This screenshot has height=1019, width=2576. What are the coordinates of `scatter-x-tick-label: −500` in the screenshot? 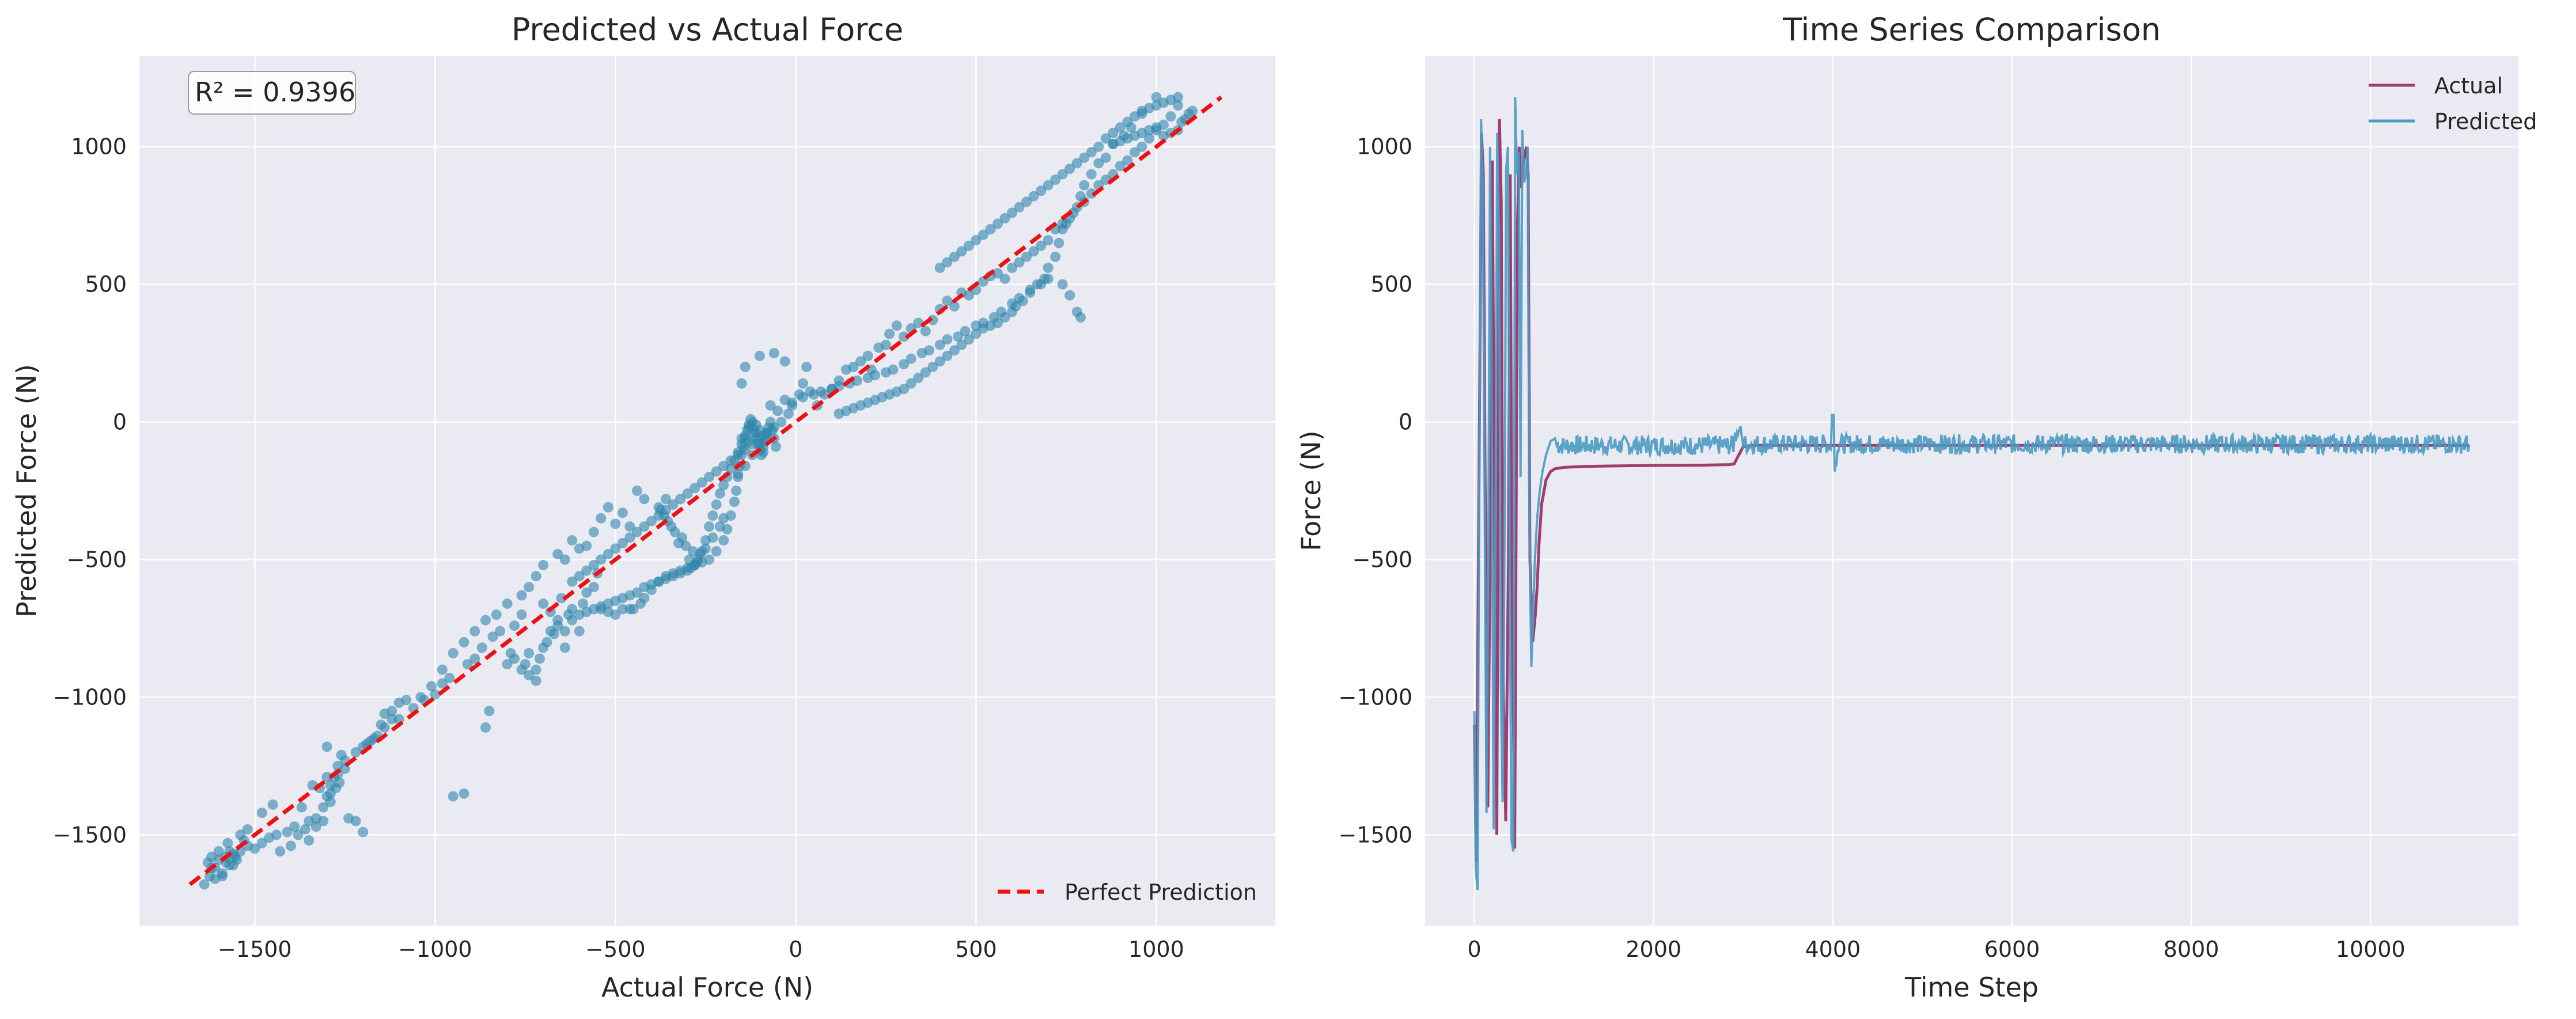 It's located at (615, 949).